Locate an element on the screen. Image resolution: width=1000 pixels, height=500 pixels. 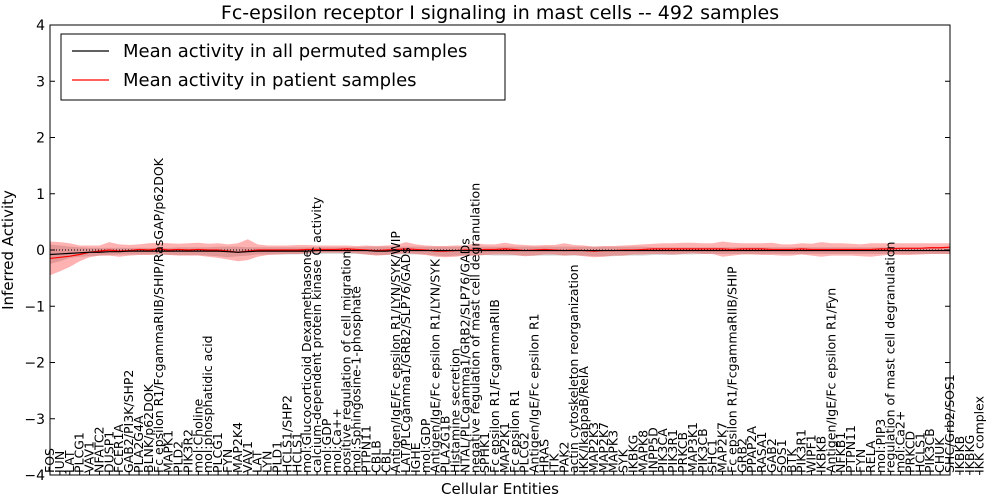
x-tick-label: Antigen/IgE/Fc epsilon R1/LYN/SYK is located at coordinates (435, 365).